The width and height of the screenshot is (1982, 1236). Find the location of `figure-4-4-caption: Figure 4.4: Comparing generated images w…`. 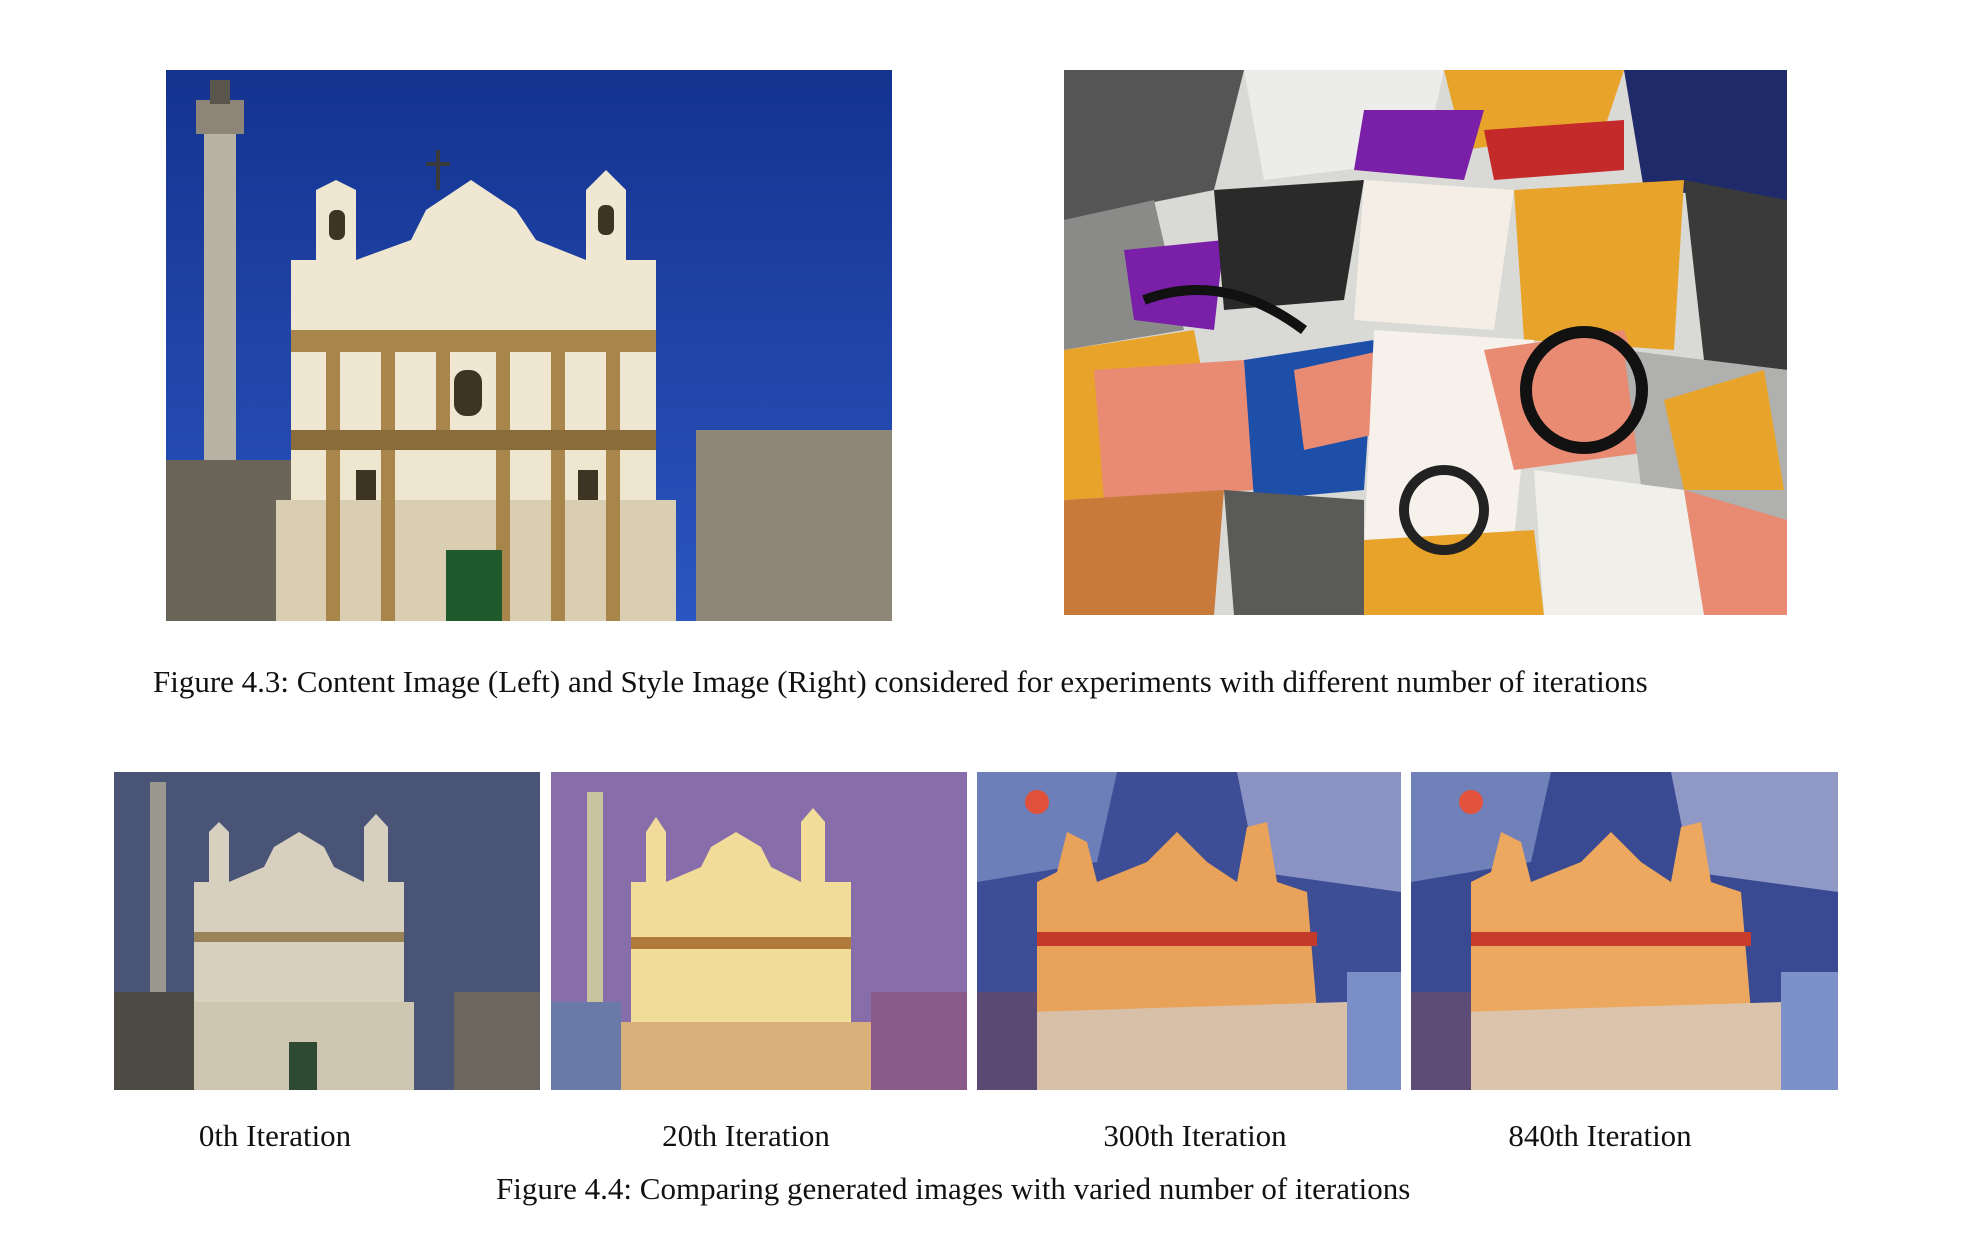

figure-4-4-caption: Figure 4.4: Comparing generated images w… is located at coordinates (953, 1188).